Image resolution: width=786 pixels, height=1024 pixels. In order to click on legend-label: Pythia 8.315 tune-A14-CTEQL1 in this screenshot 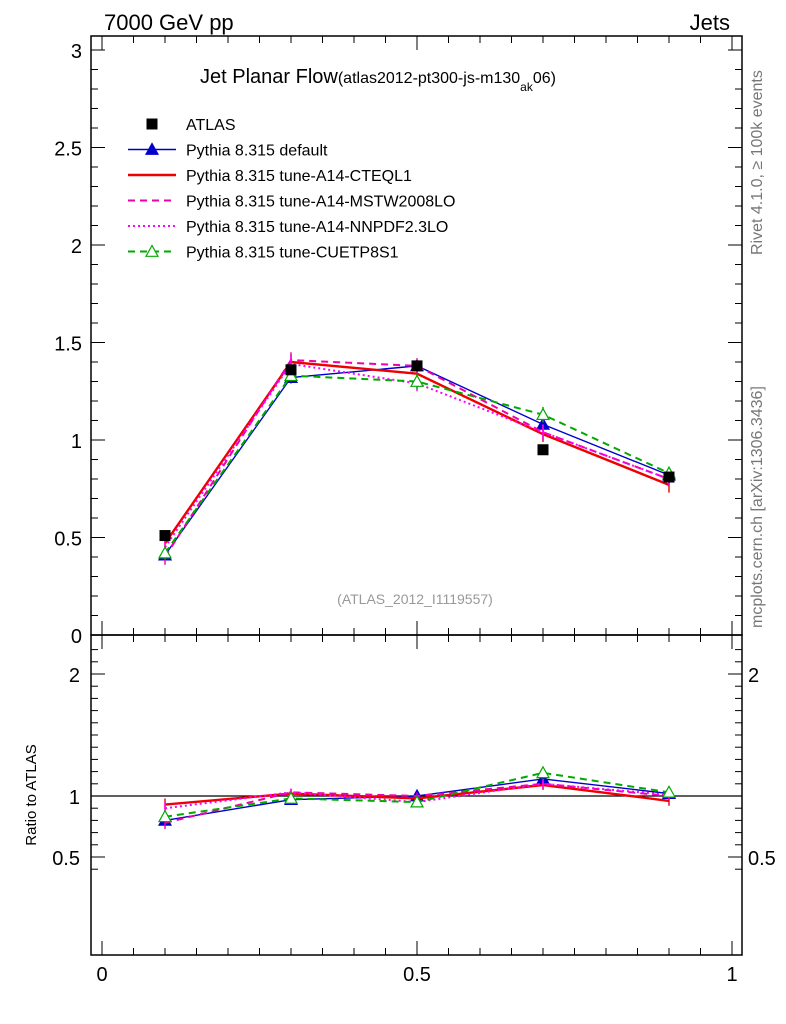, I will do `click(299, 176)`.